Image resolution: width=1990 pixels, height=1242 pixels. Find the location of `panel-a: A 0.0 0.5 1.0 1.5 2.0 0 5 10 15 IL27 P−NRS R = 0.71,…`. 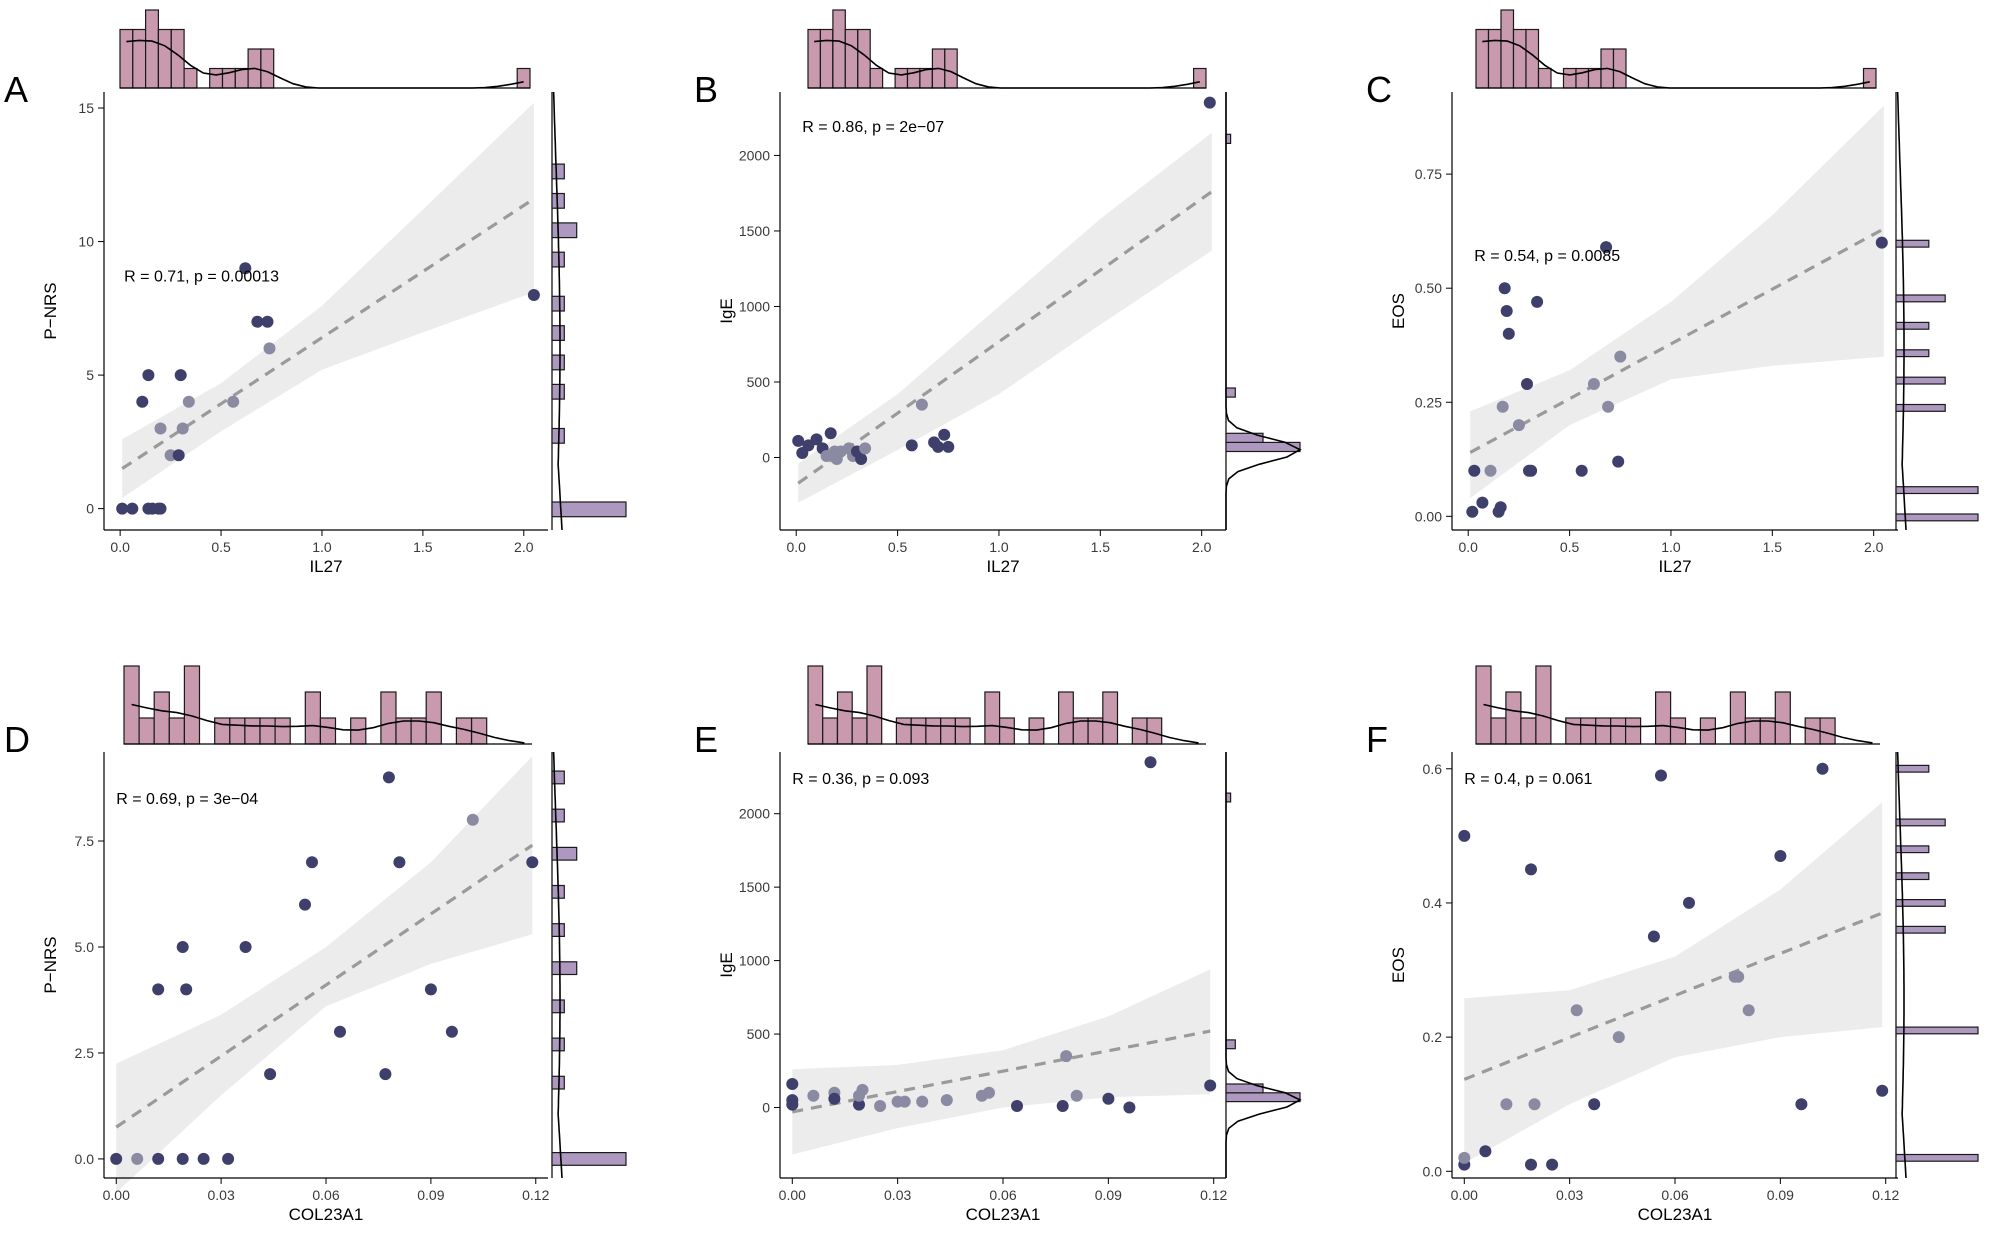

panel-a: A 0.0 0.5 1.0 1.5 2.0 0 5 10 15 IL27 P−NRS R = 0.71,… is located at coordinates (315, 292).